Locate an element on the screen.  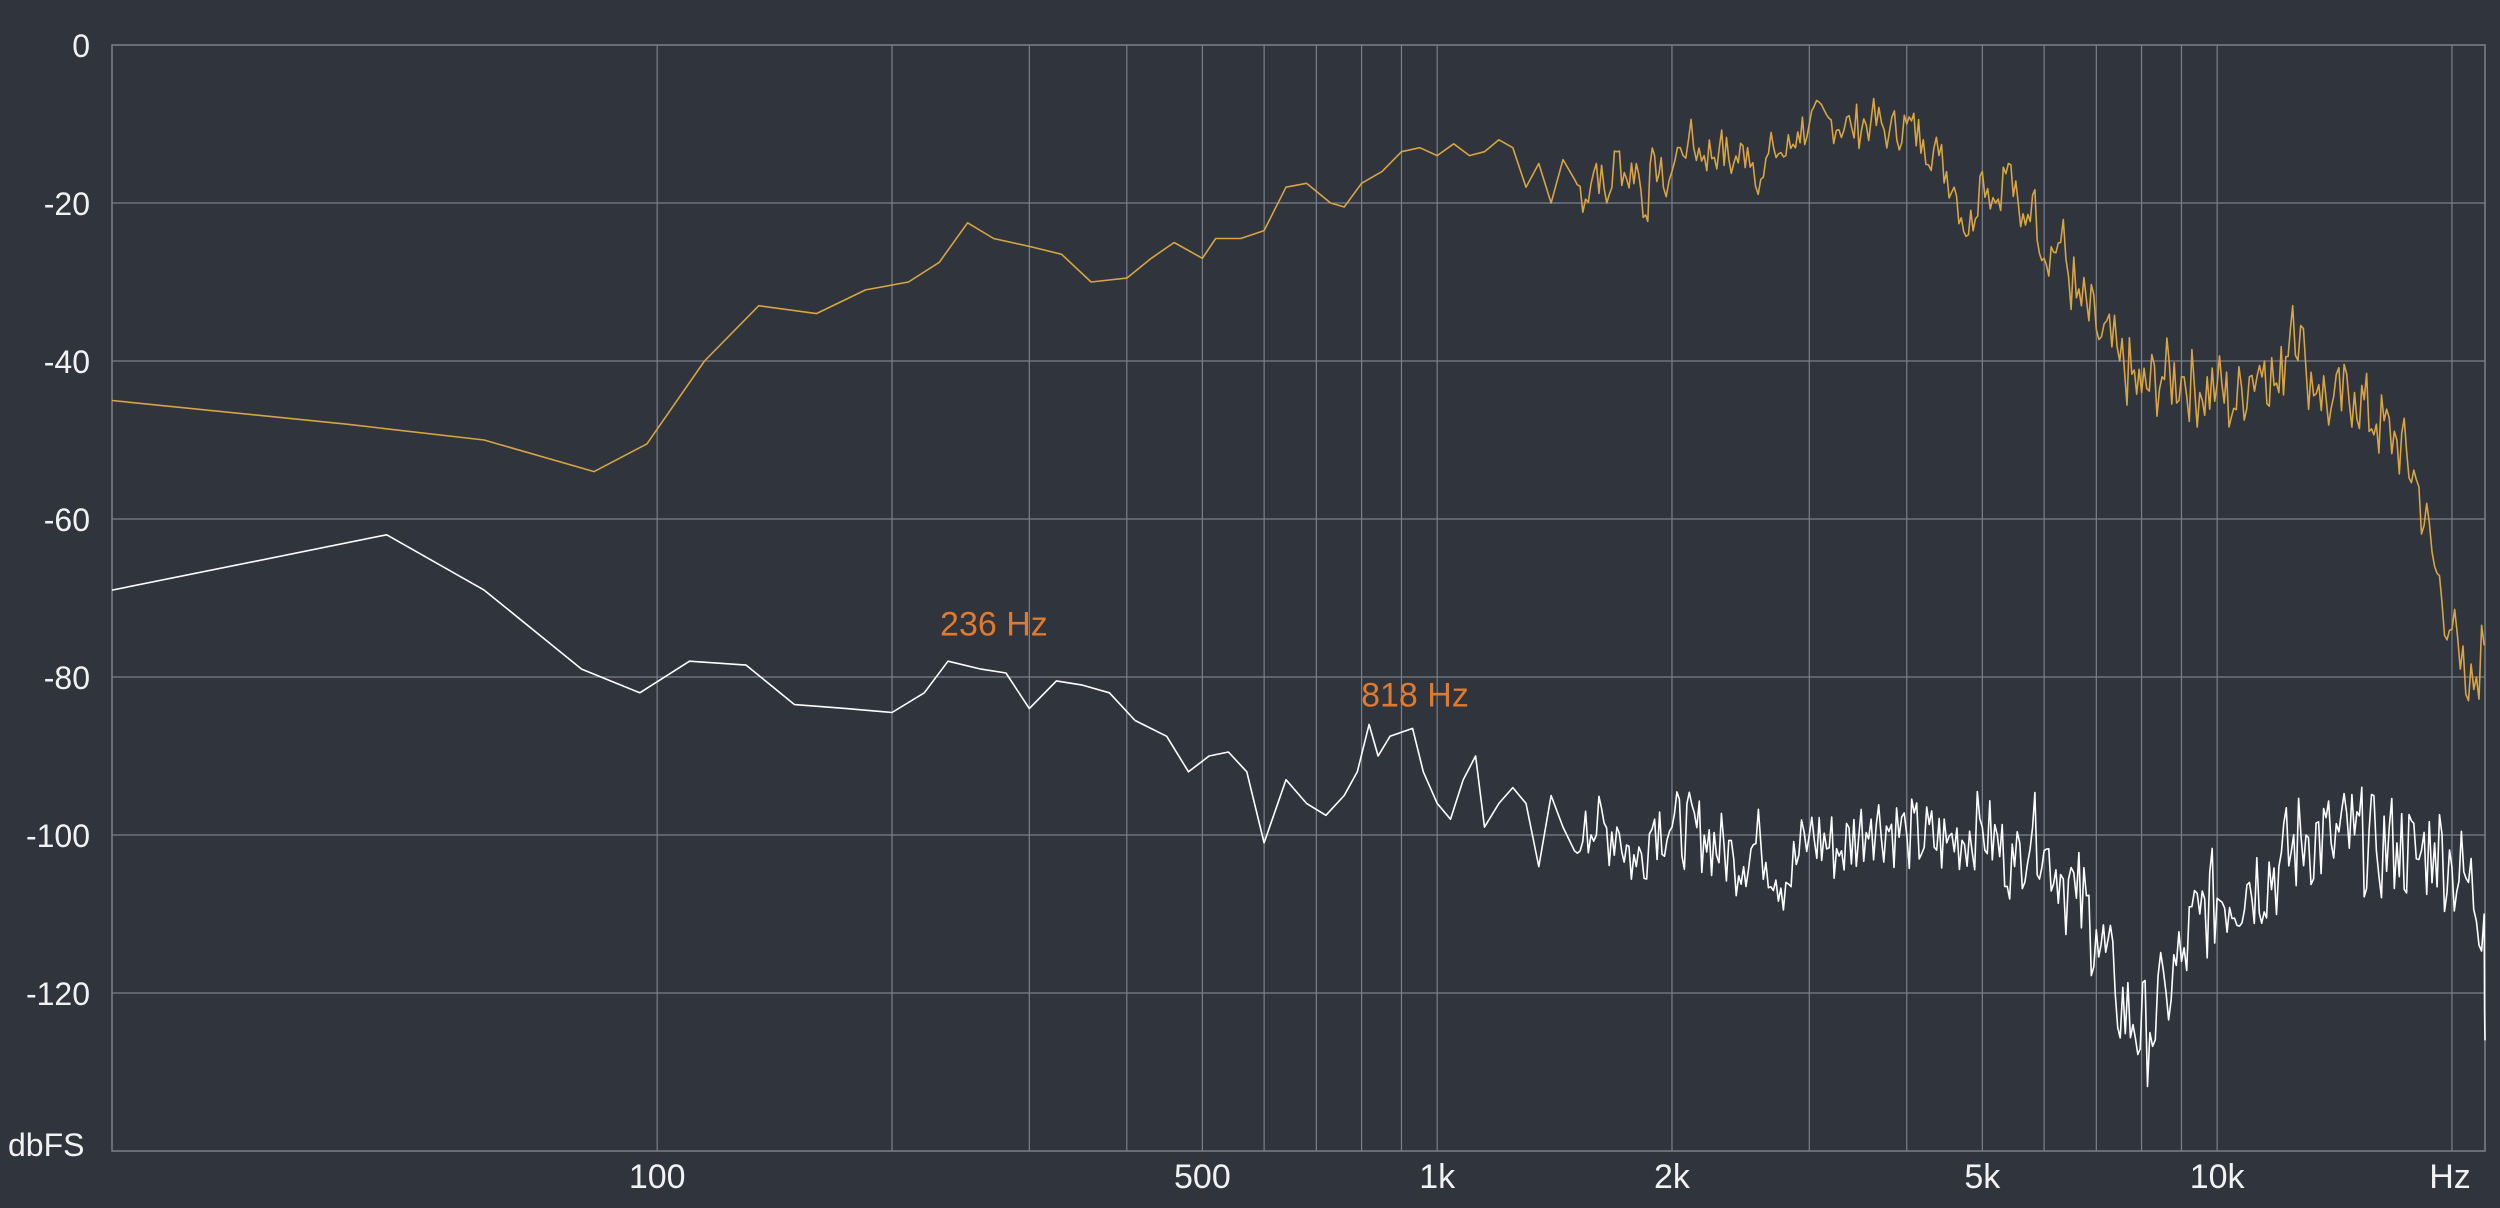
peak-frequency-label: 818 Hz is located at coordinates (1415, 695).